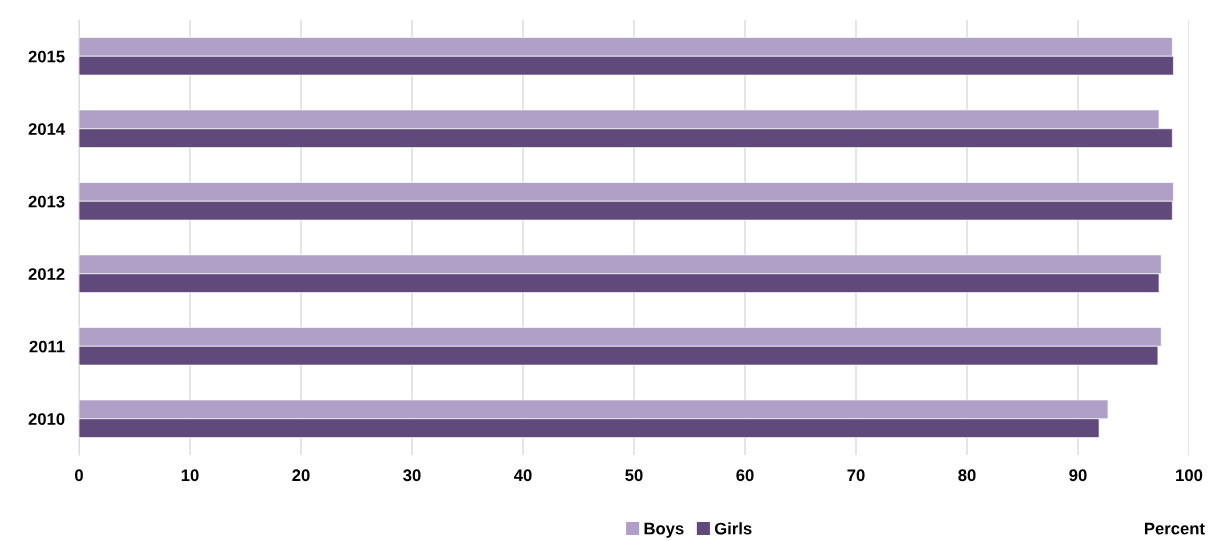 This screenshot has height=541, width=1212. What do you see at coordinates (967, 475) in the screenshot?
I see `x-tick-label: 80` at bounding box center [967, 475].